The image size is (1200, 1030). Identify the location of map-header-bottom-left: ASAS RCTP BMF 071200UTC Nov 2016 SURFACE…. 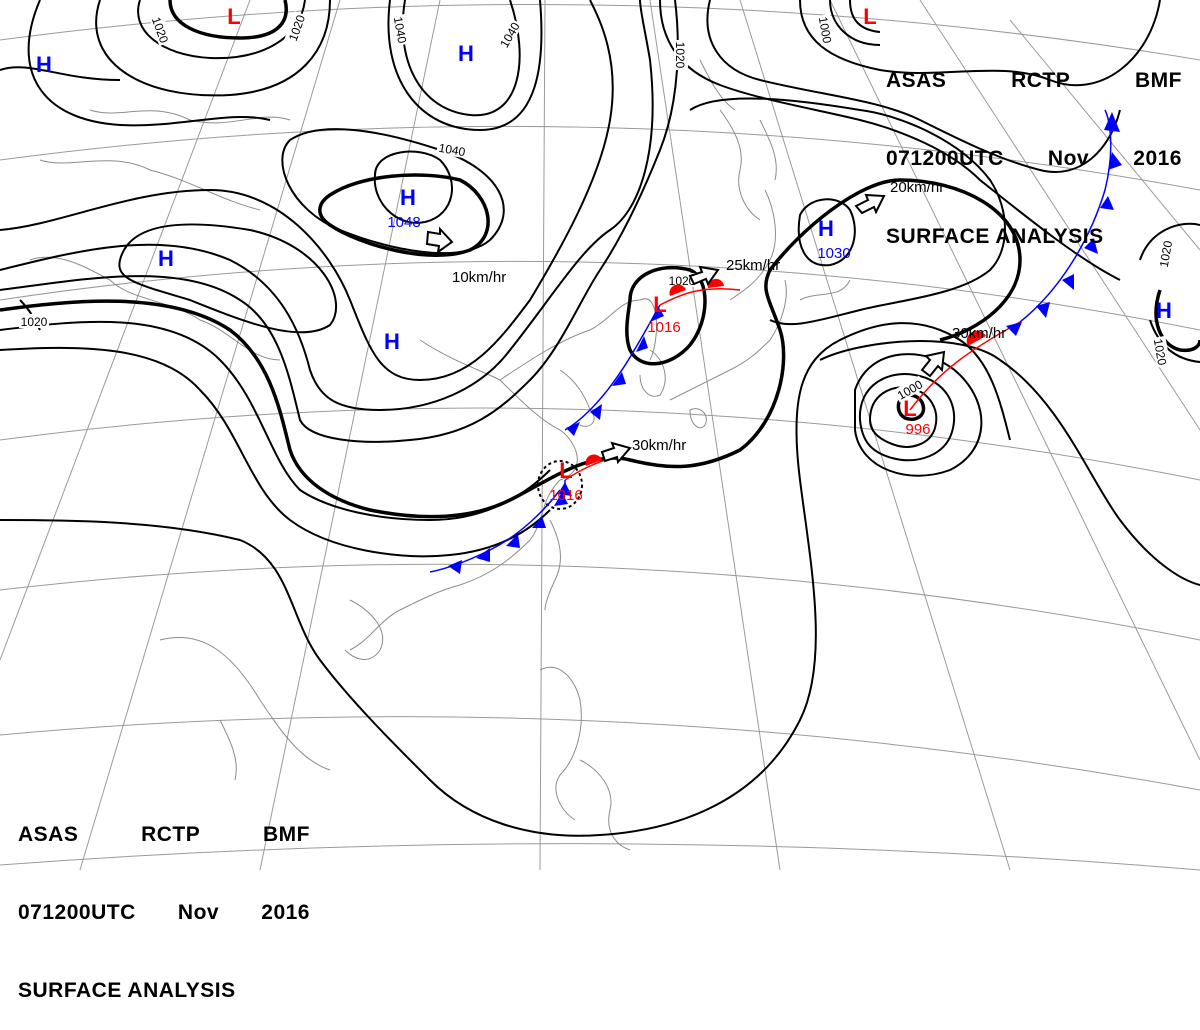
(164, 900).